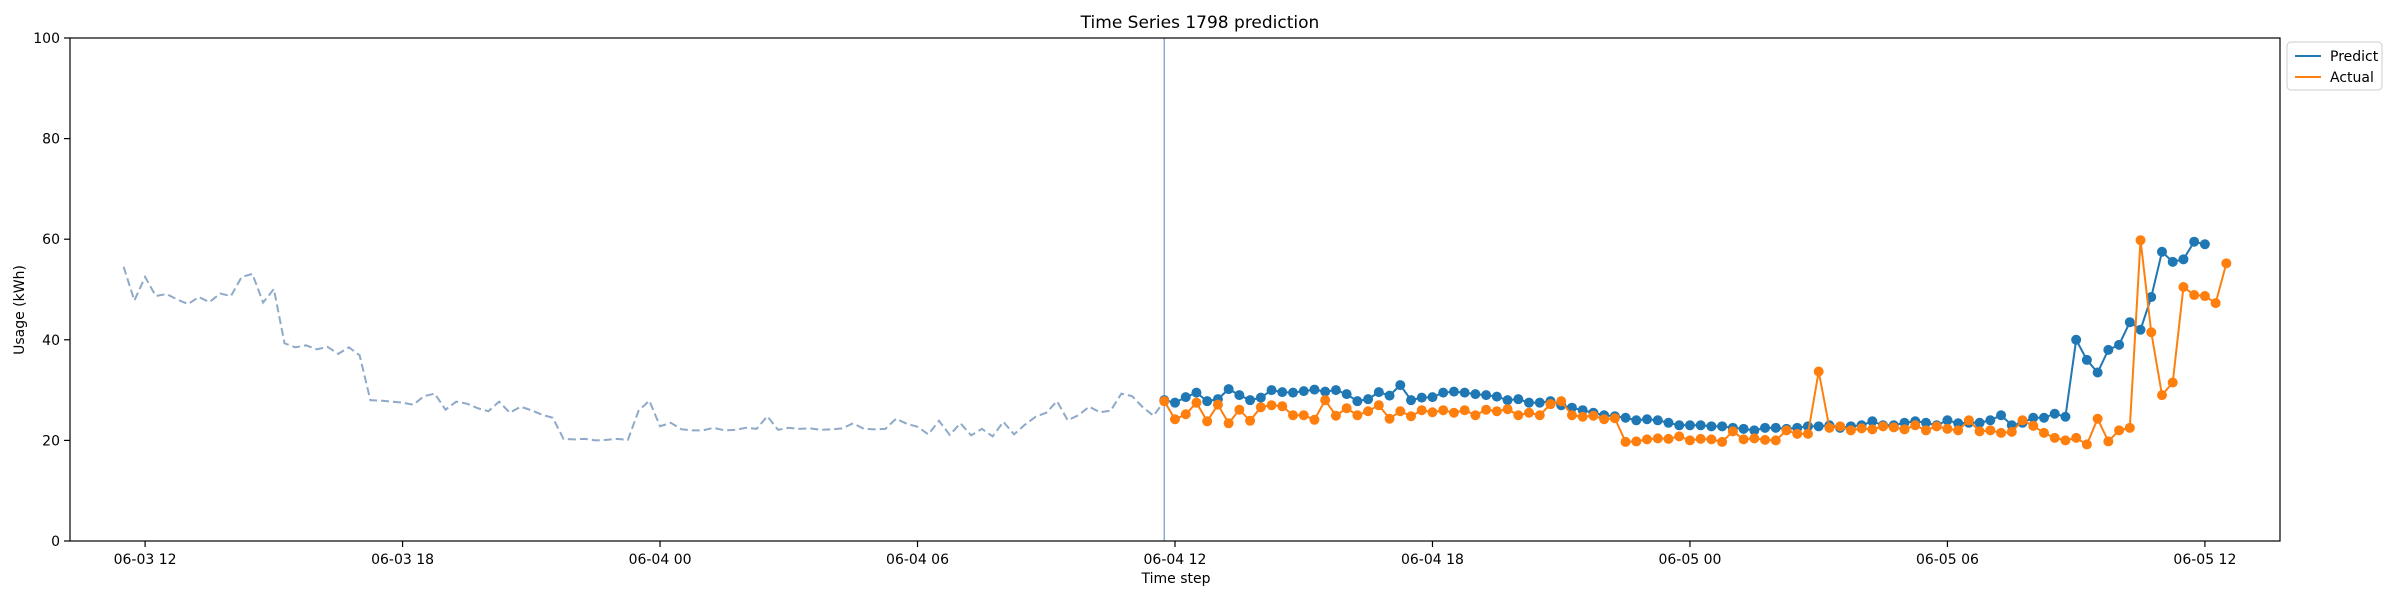 The width and height of the screenshot is (2400, 604). Describe the element at coordinates (917, 560) in the screenshot. I see `x-tick-label: 06-04 06` at that location.